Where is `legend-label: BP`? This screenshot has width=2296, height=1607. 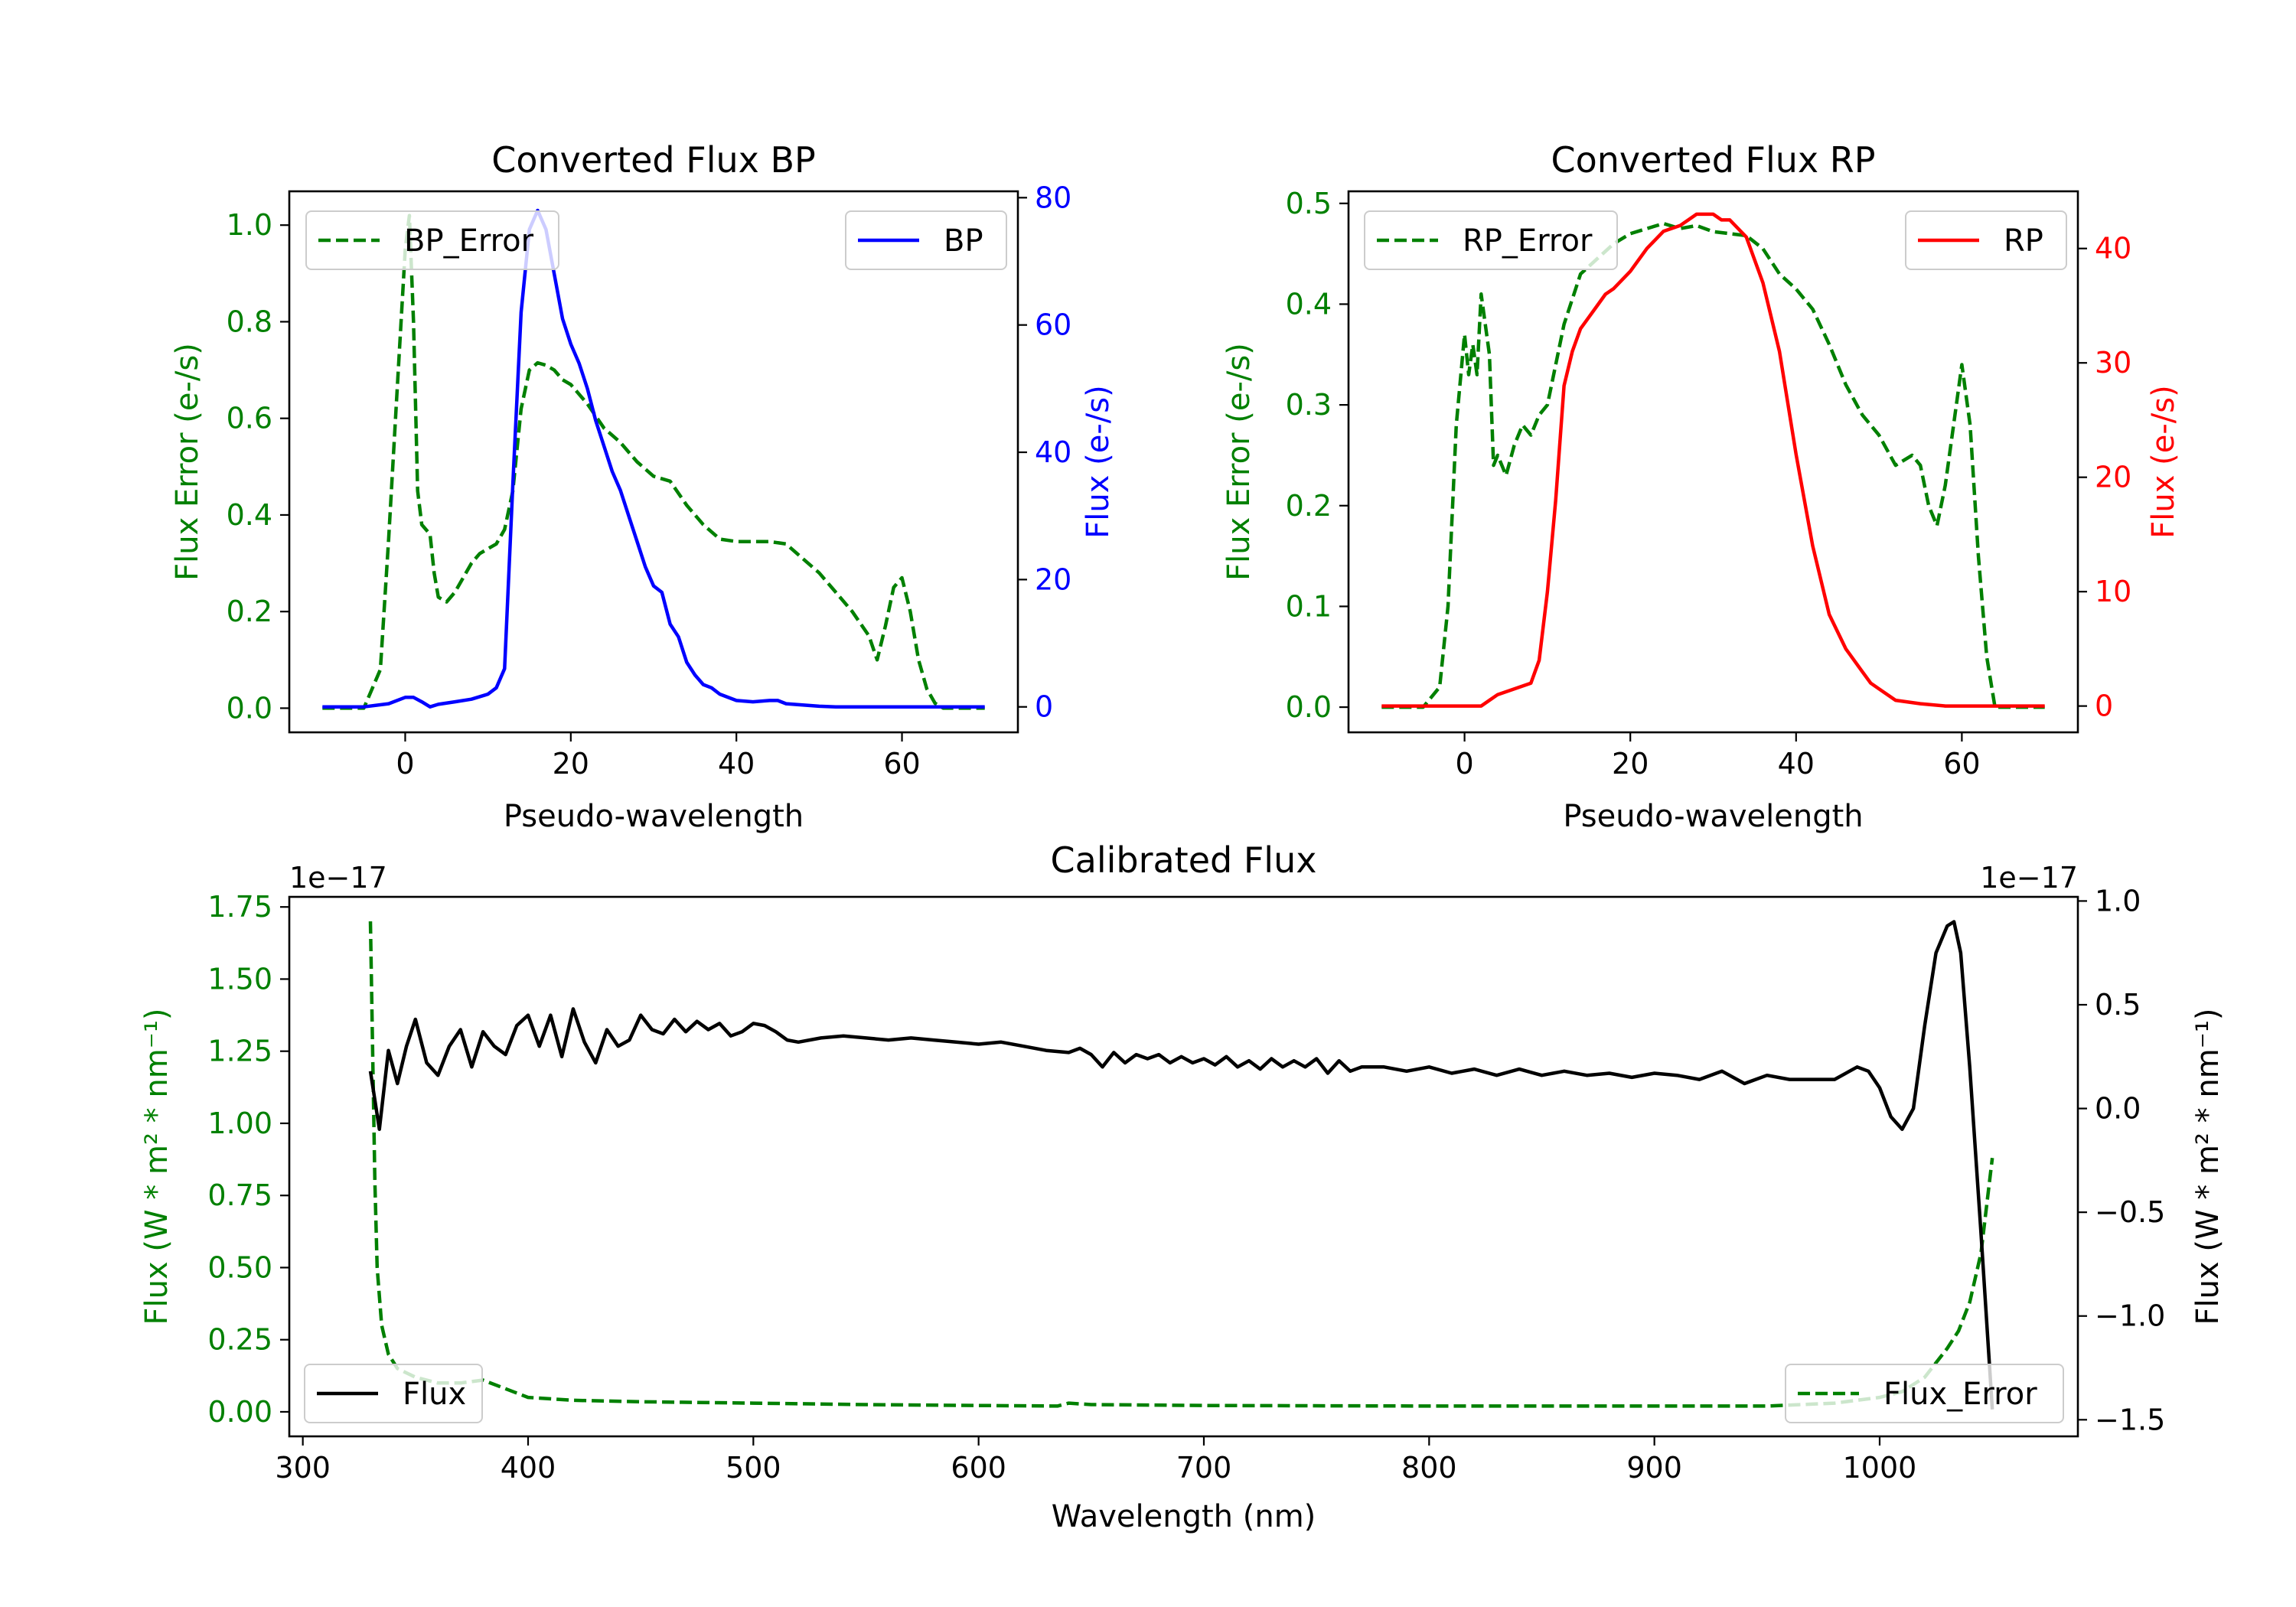
legend-label: BP is located at coordinates (963, 241).